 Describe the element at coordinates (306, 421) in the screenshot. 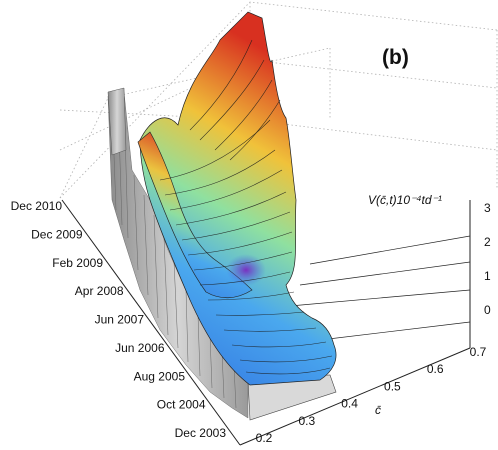

I see `x-tick-label: 0.3` at that location.